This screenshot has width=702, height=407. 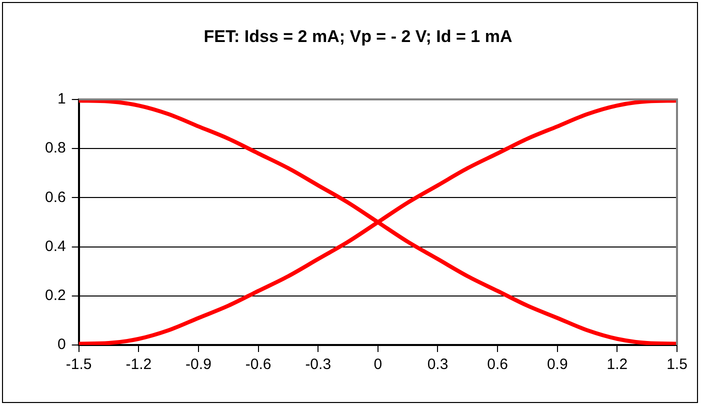 What do you see at coordinates (199, 365) in the screenshot?
I see `x-tick-label: -0.9` at bounding box center [199, 365].